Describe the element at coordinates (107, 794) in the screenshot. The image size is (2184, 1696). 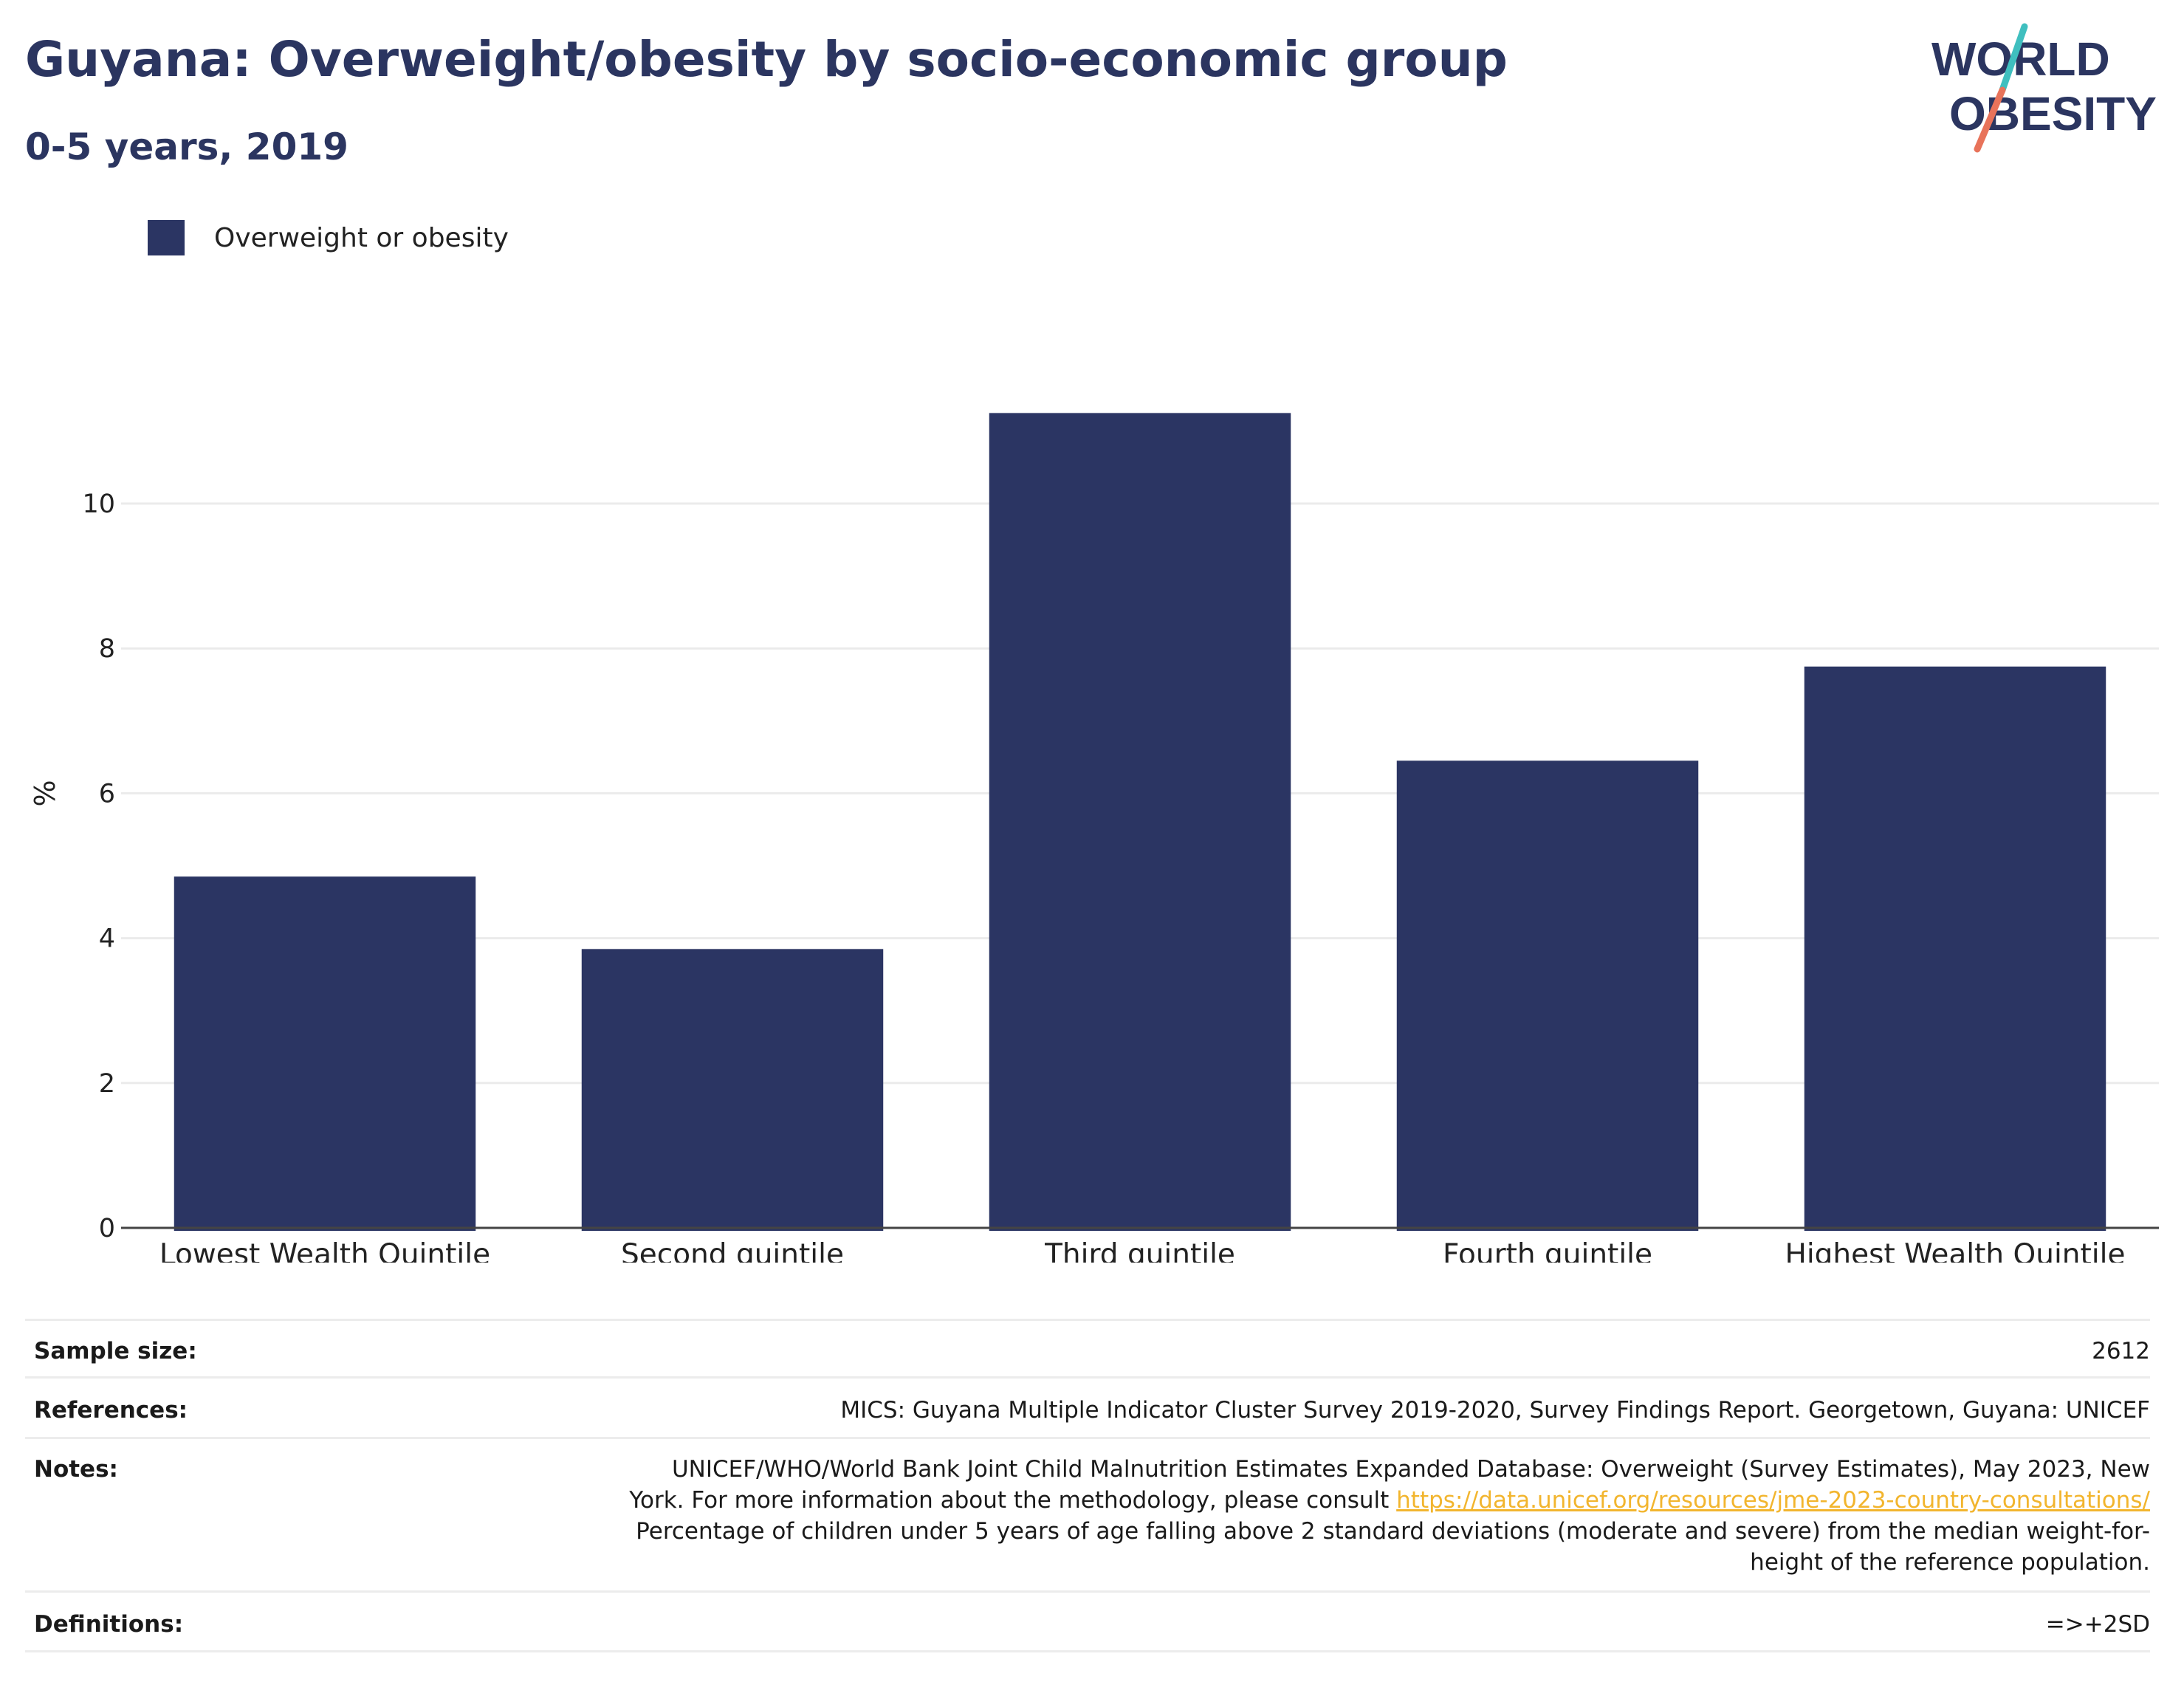
I see `y-tick-label: 6` at that location.